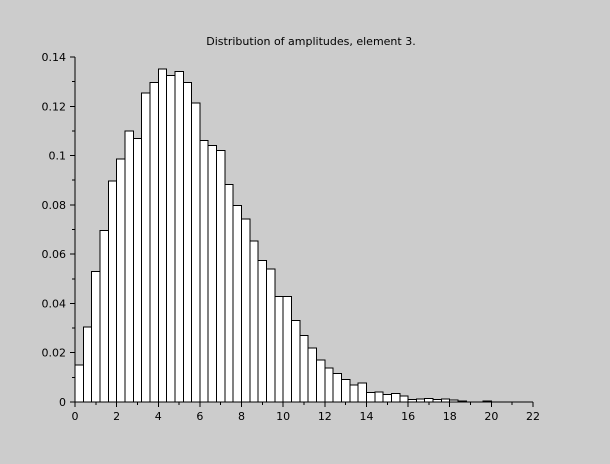 This screenshot has width=610, height=464. What do you see at coordinates (54, 57) in the screenshot?
I see `y-tick-label: 0.14` at bounding box center [54, 57].